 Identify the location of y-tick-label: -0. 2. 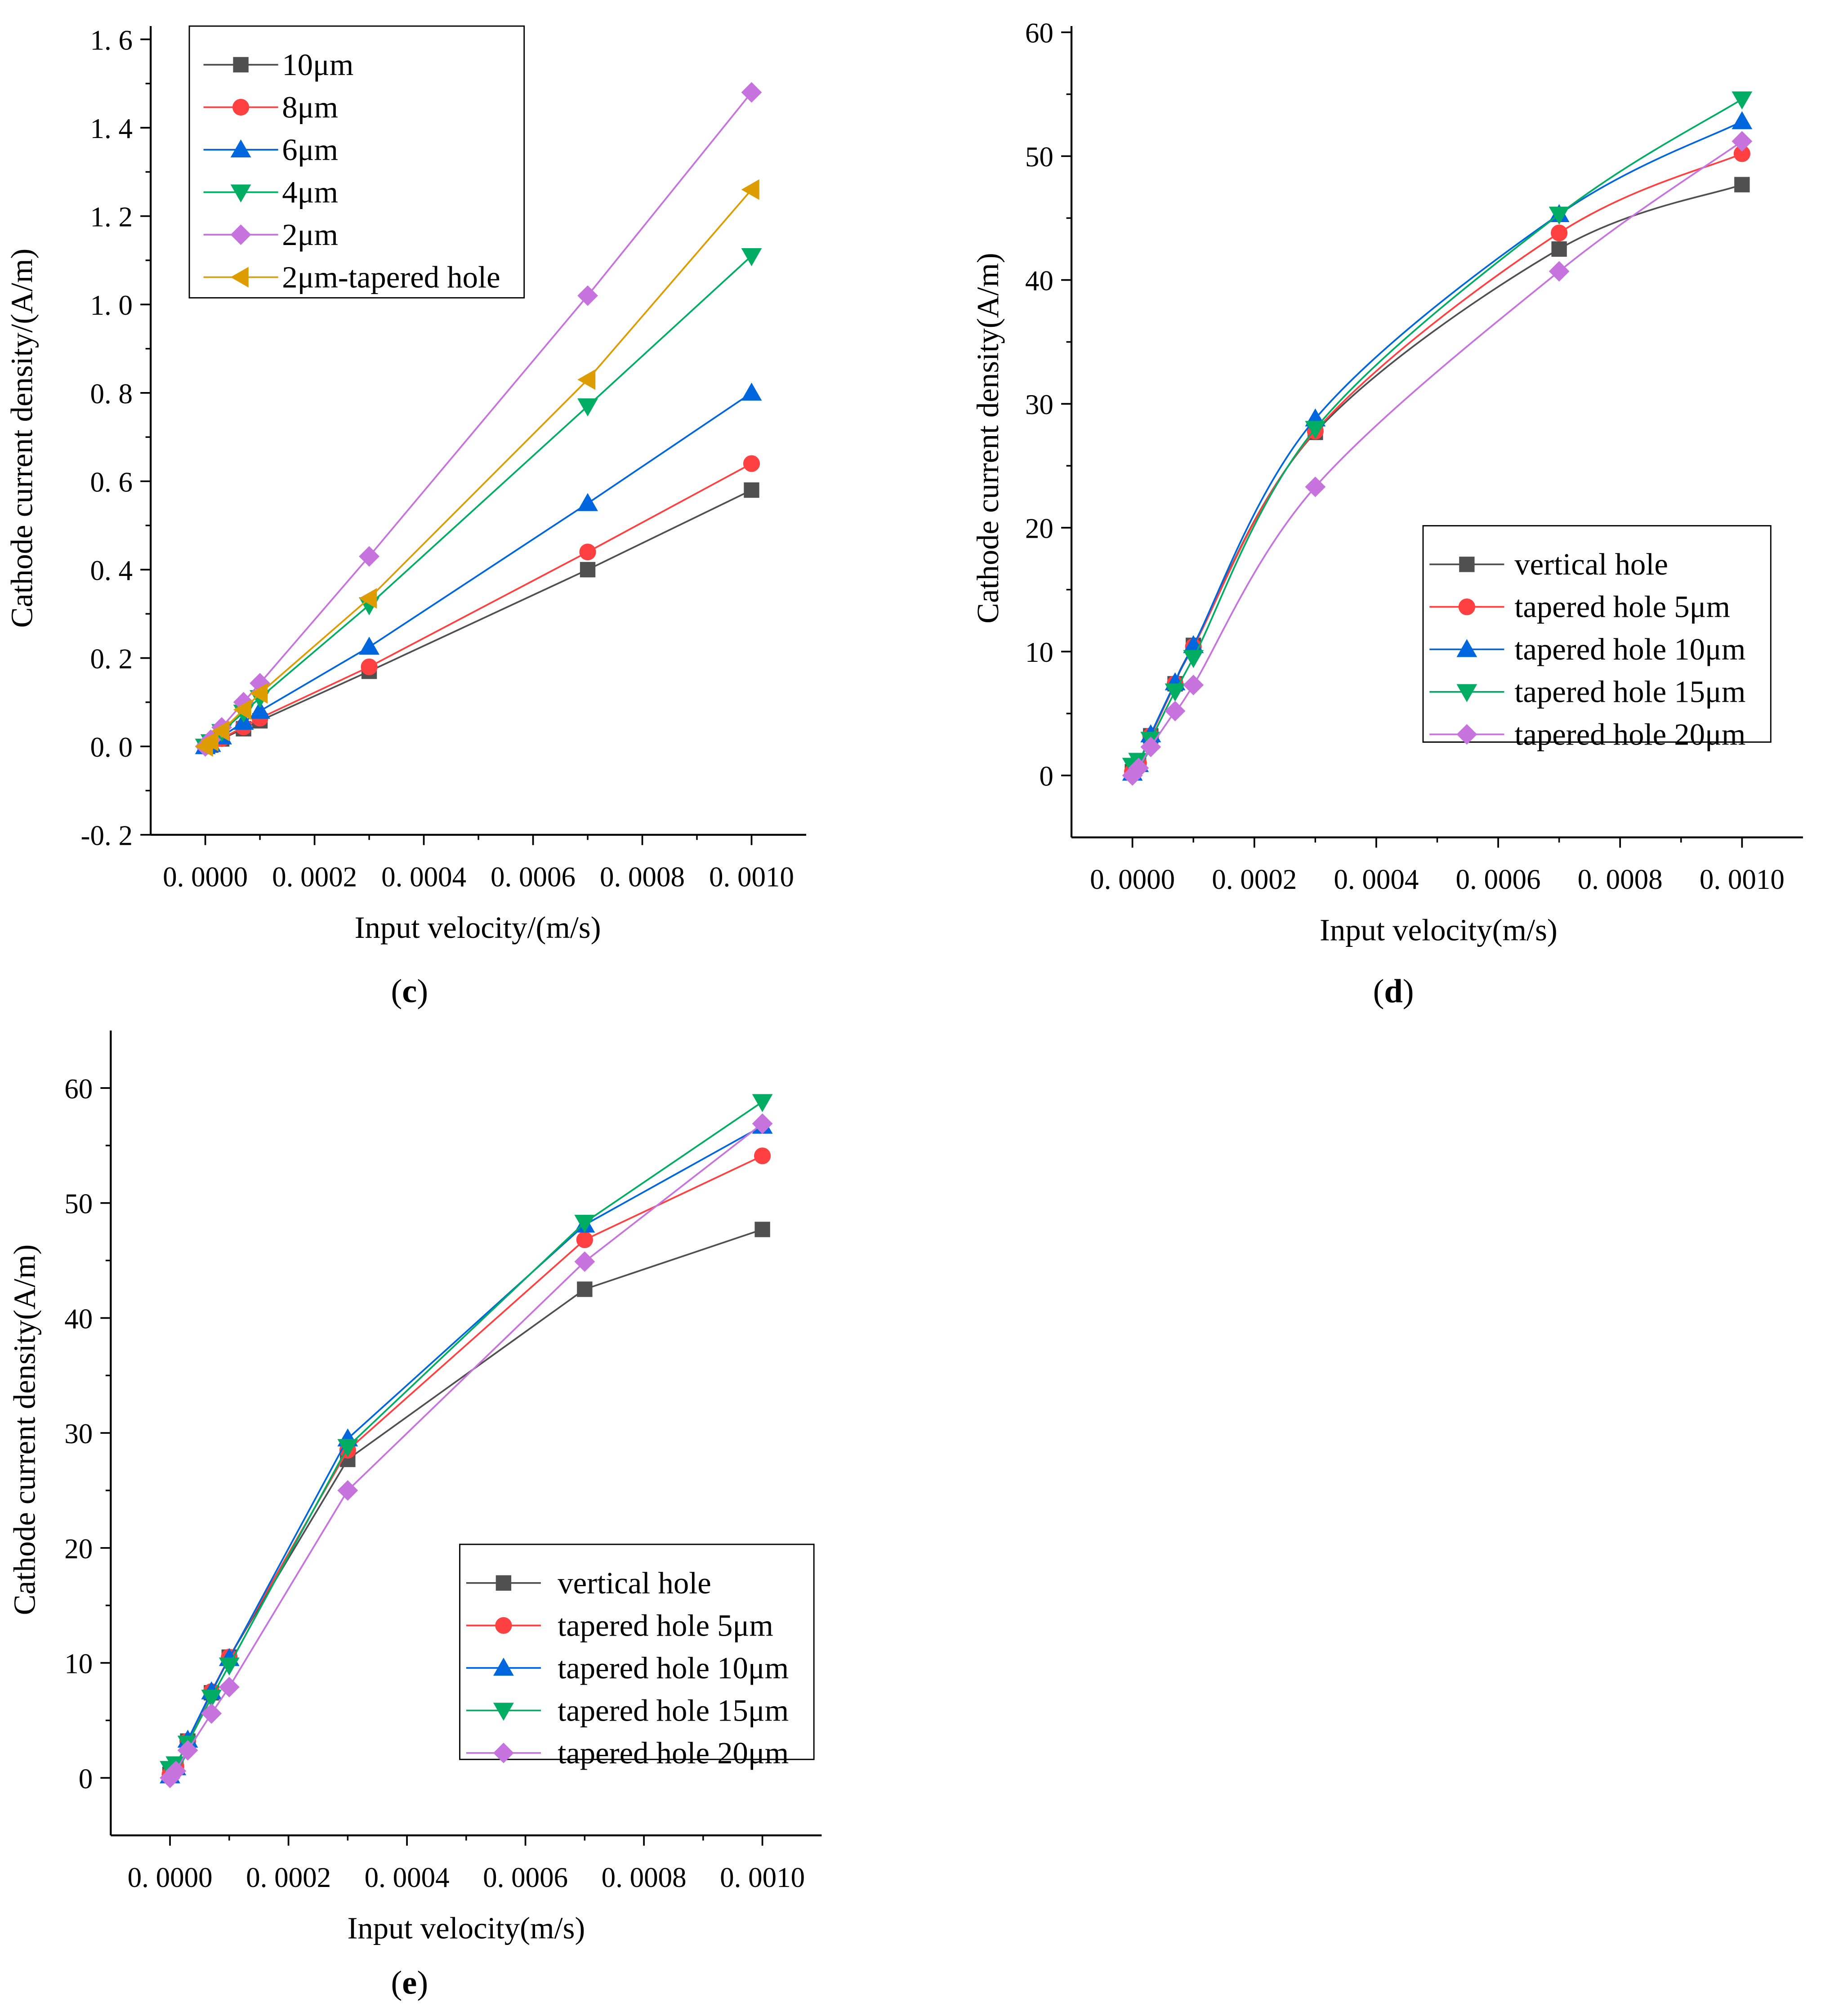
(107, 836).